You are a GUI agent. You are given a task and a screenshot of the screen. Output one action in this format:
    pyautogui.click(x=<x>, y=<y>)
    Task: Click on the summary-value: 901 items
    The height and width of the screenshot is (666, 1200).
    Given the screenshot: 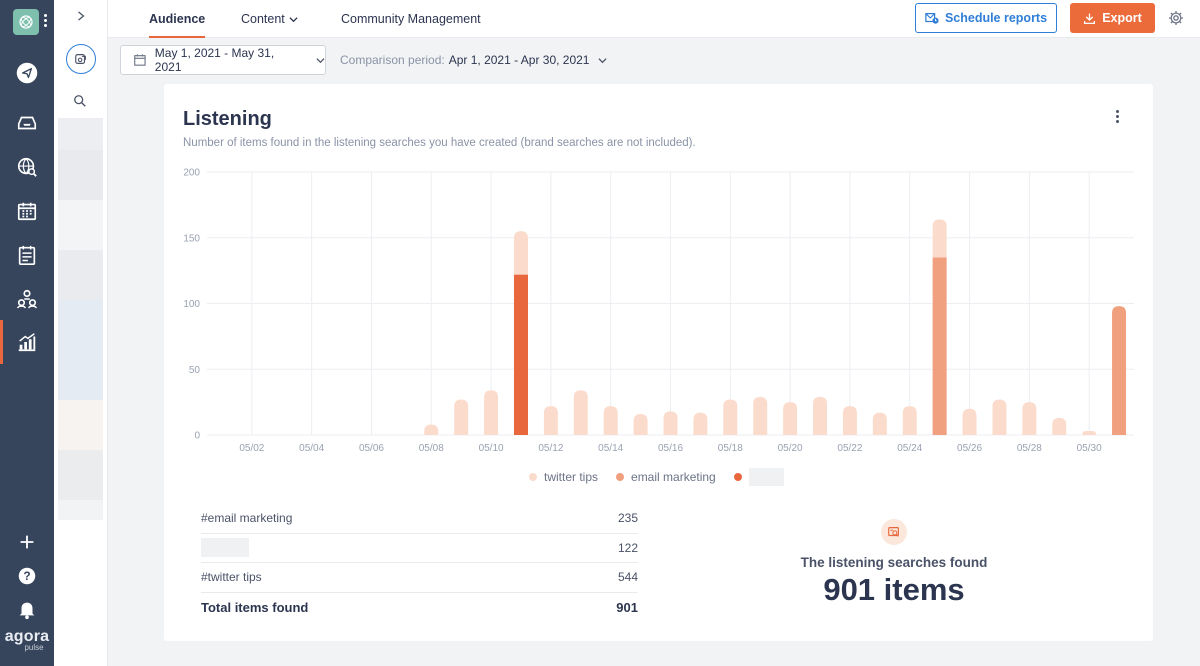 What is the action you would take?
    pyautogui.click(x=894, y=589)
    